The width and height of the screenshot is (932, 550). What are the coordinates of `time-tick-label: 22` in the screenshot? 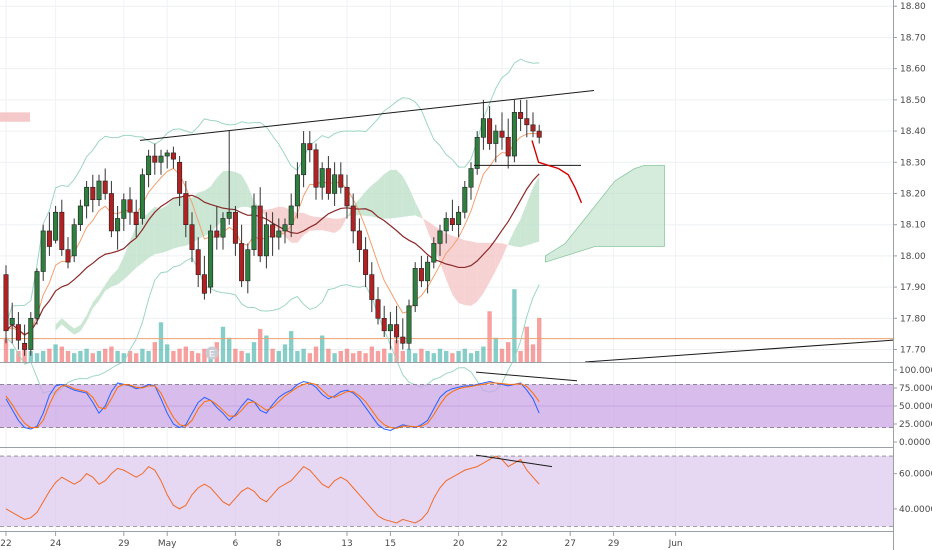 It's located at (501, 544).